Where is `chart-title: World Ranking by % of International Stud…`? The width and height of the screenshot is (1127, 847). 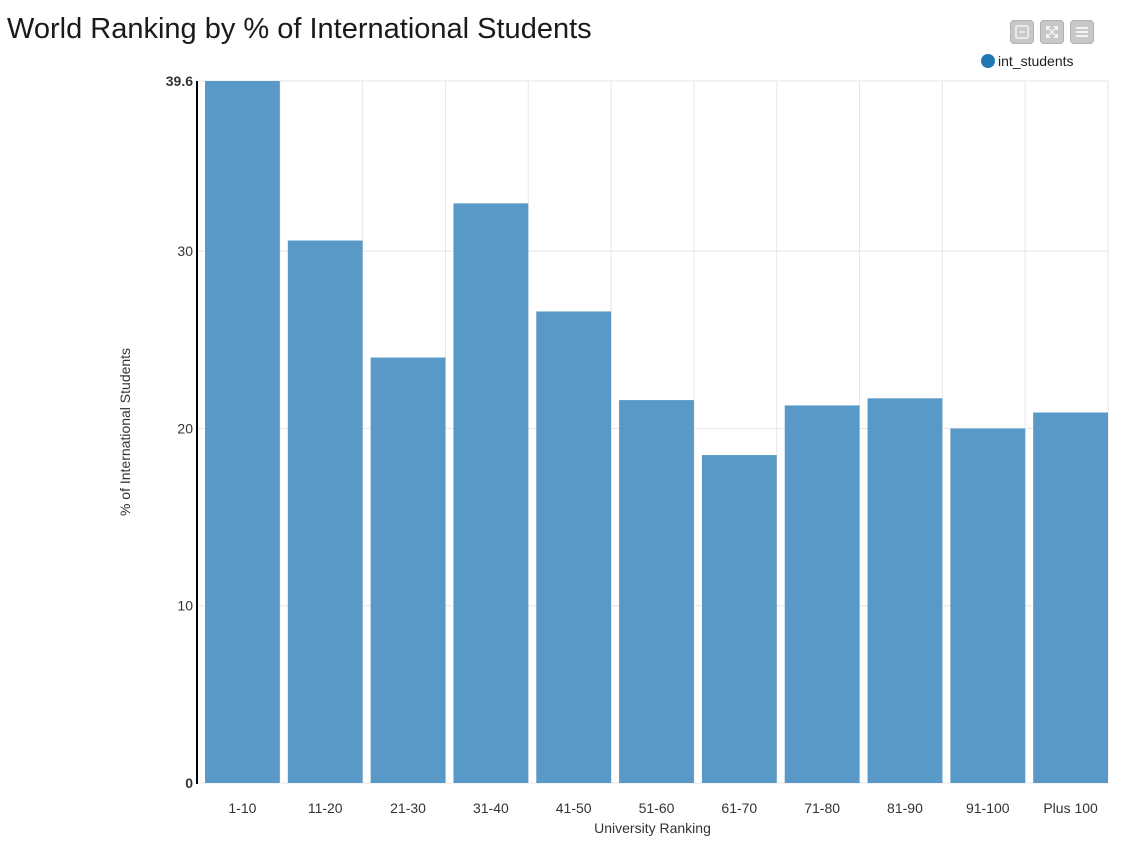 chart-title: World Ranking by % of International Stud… is located at coordinates (299, 29).